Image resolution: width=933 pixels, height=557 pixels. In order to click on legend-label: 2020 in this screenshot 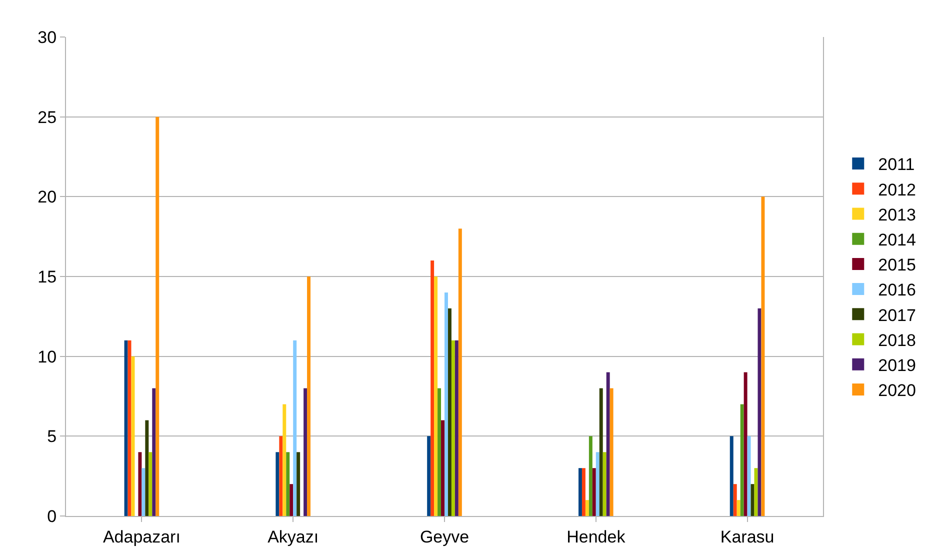, I will do `click(897, 390)`.